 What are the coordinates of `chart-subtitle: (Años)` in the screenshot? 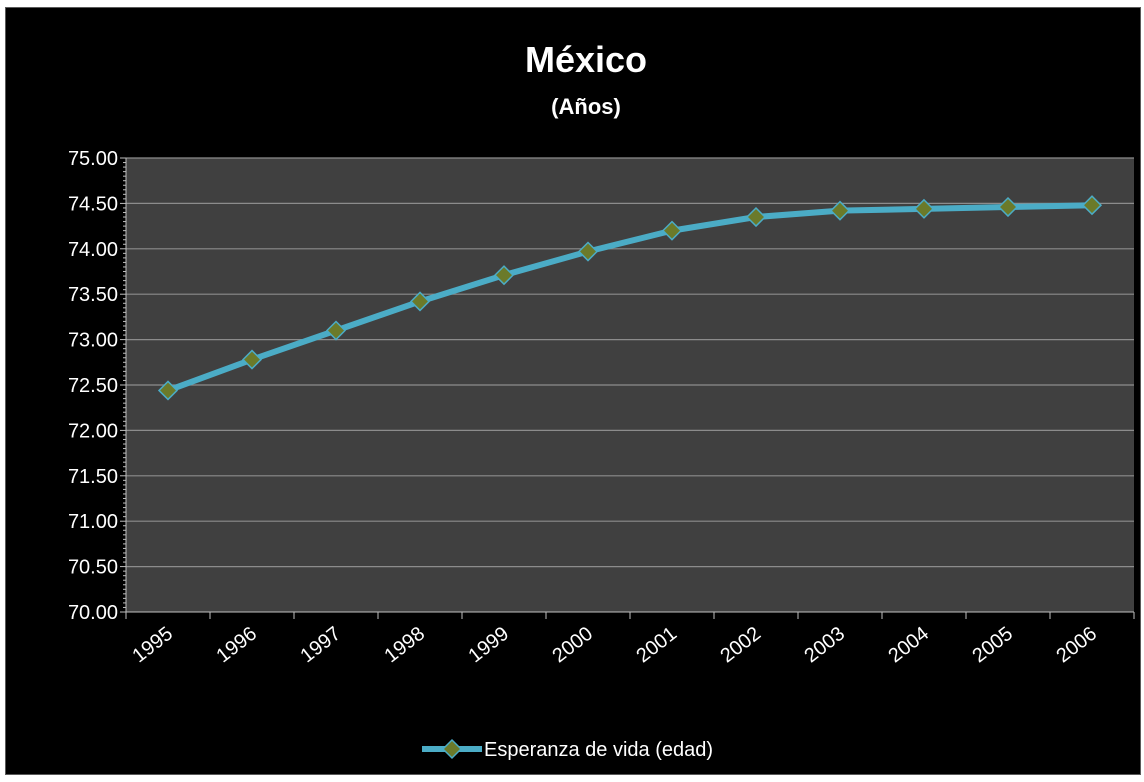 It's located at (586, 106).